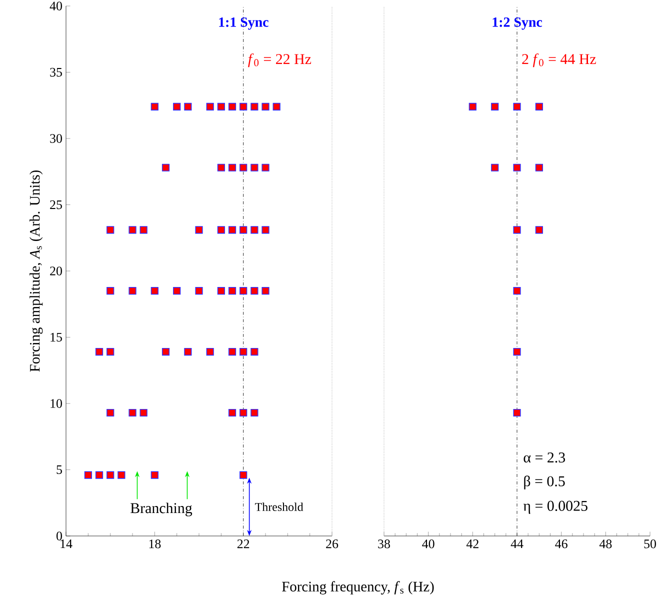  I want to click on y-tick-label: 0, so click(59, 536).